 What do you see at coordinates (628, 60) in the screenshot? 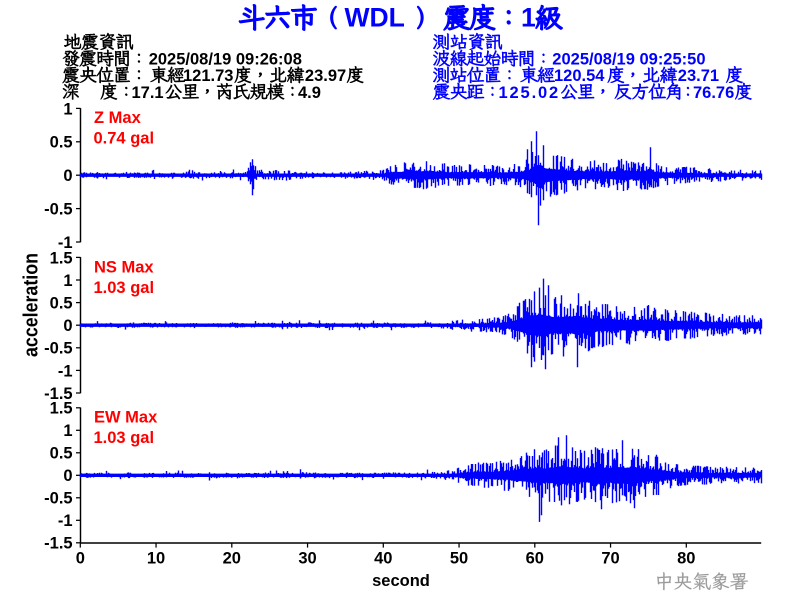
I see `svg-text: 2025/08/19 09:25:50` at bounding box center [628, 60].